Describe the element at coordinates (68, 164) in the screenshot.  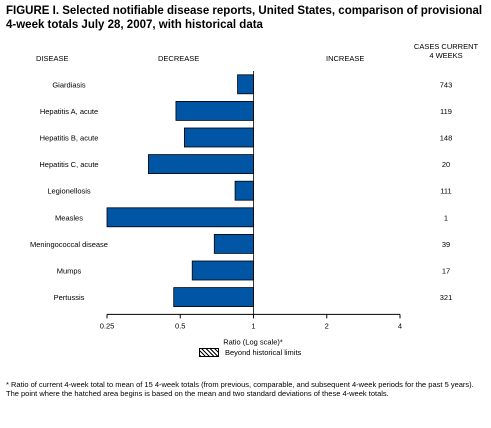
I see `category-label: Hepatitis C, acute` at that location.